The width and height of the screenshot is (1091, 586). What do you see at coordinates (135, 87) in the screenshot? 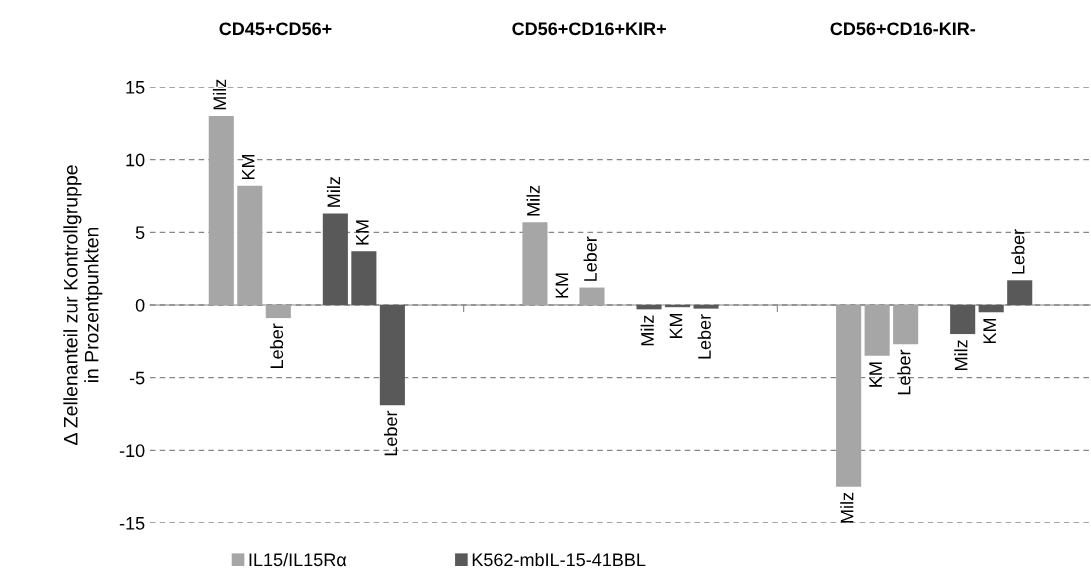
I see `y-tick-label: 15` at bounding box center [135, 87].